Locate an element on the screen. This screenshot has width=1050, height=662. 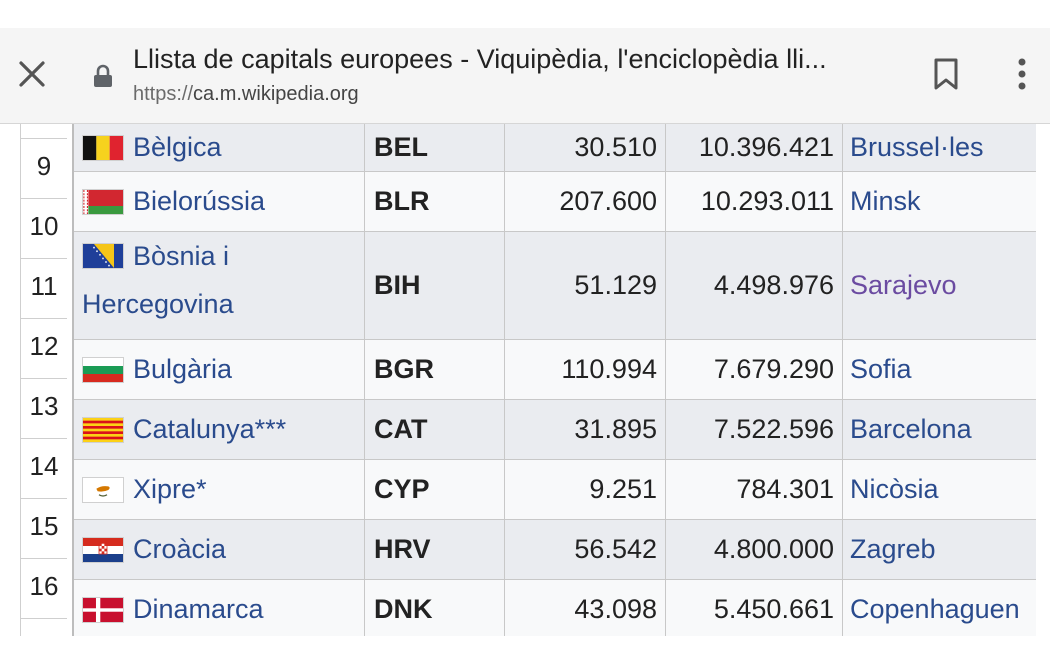
country-link: Bòsnia i Hercegovina is located at coordinates (158, 280).